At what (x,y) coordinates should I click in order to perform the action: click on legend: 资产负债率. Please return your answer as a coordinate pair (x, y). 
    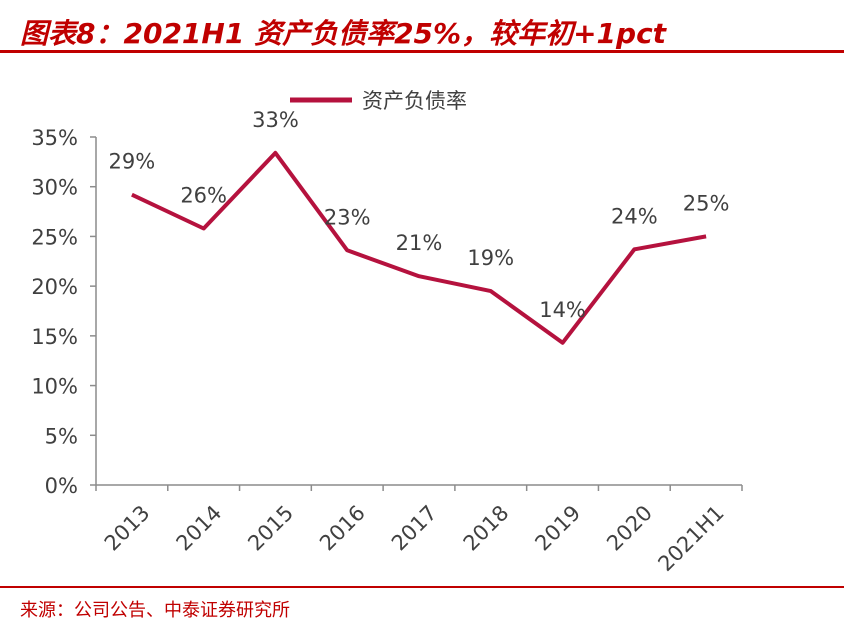
    Looking at the image, I should click on (378, 101).